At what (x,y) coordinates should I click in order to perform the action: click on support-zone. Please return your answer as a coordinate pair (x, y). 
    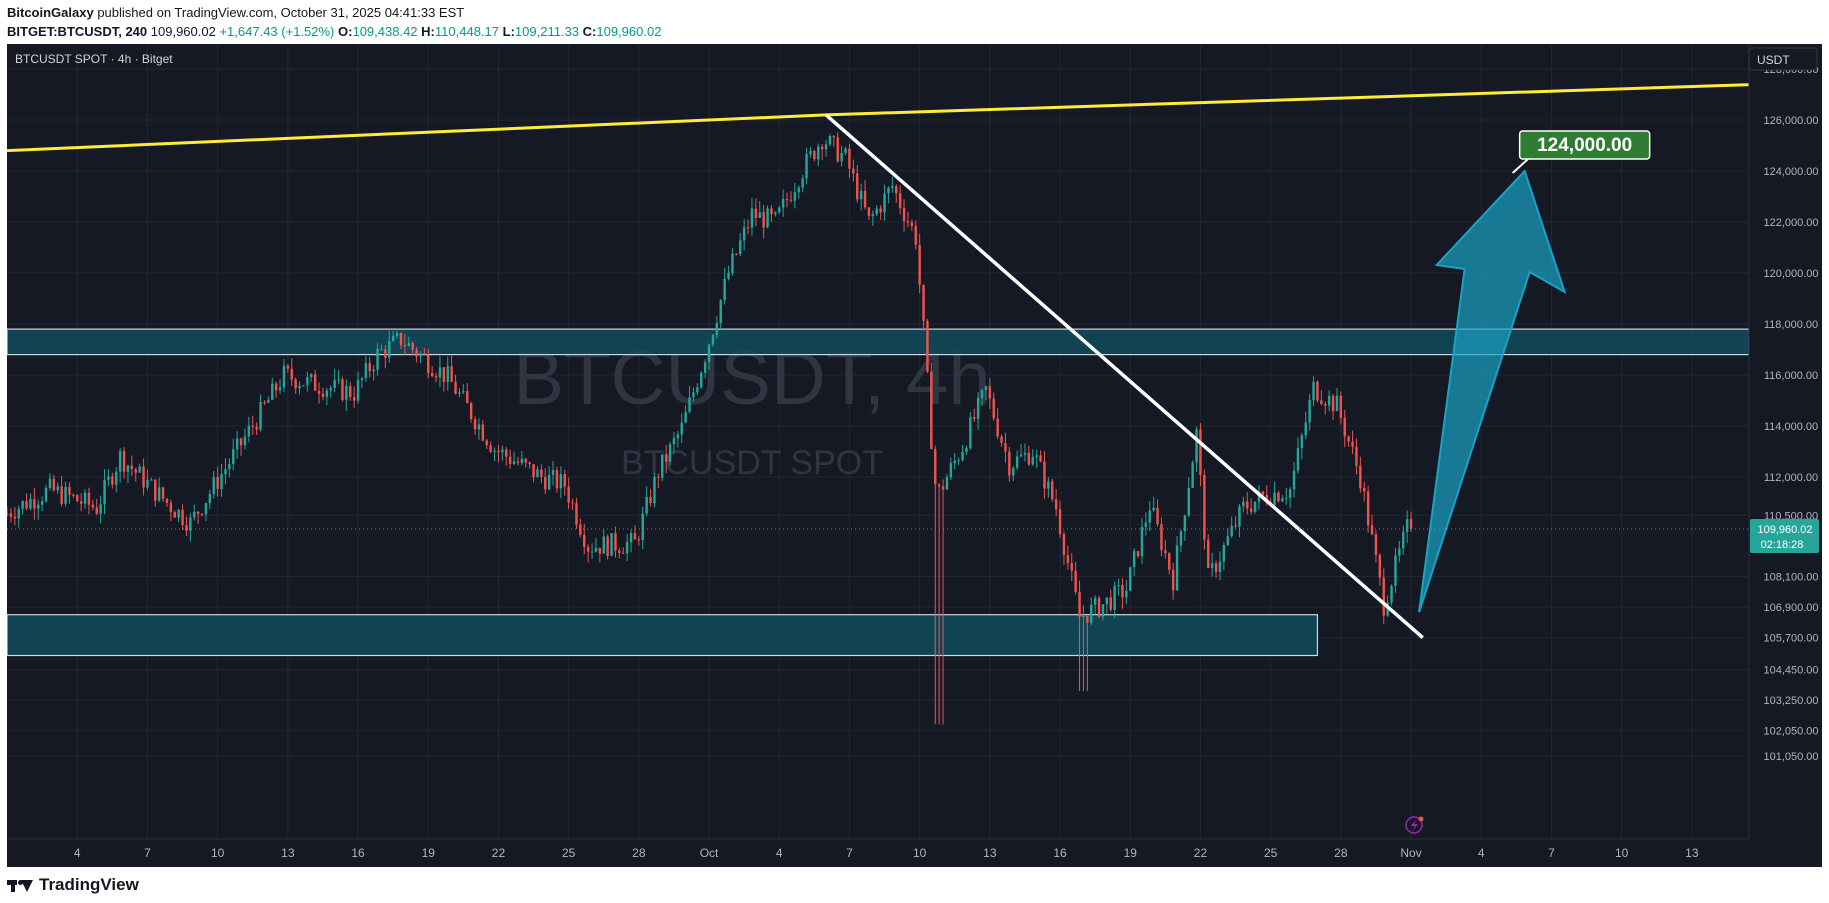
    Looking at the image, I should click on (663, 635).